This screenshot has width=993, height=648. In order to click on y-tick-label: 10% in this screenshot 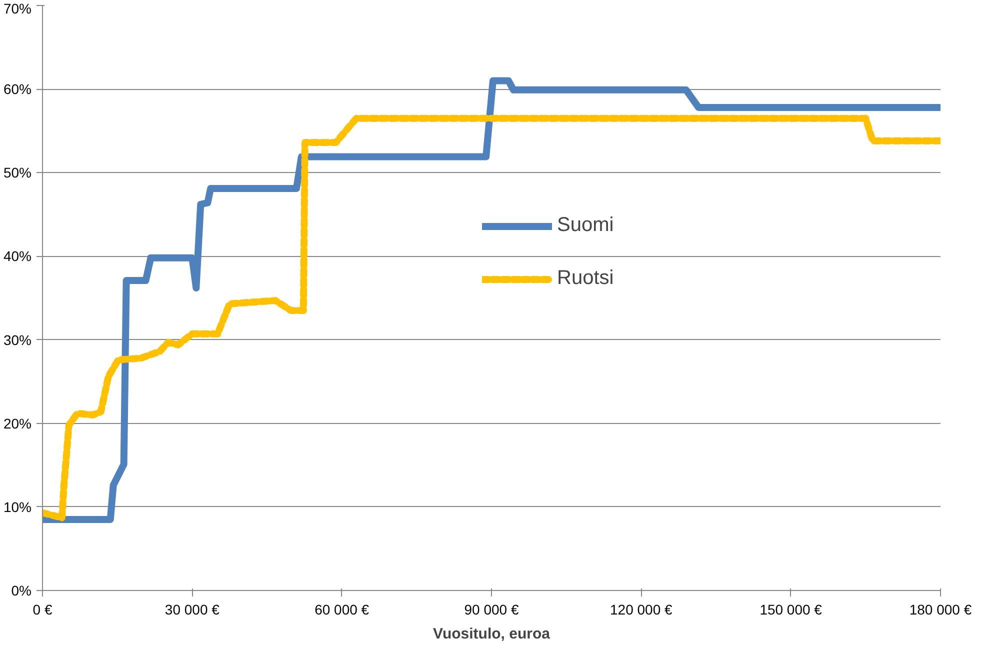, I will do `click(17, 506)`.